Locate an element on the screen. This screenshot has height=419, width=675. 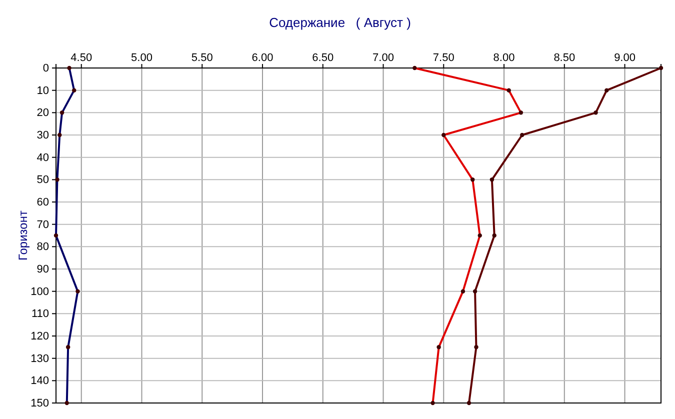
y-tick-label: 80 is located at coordinates (42, 247).